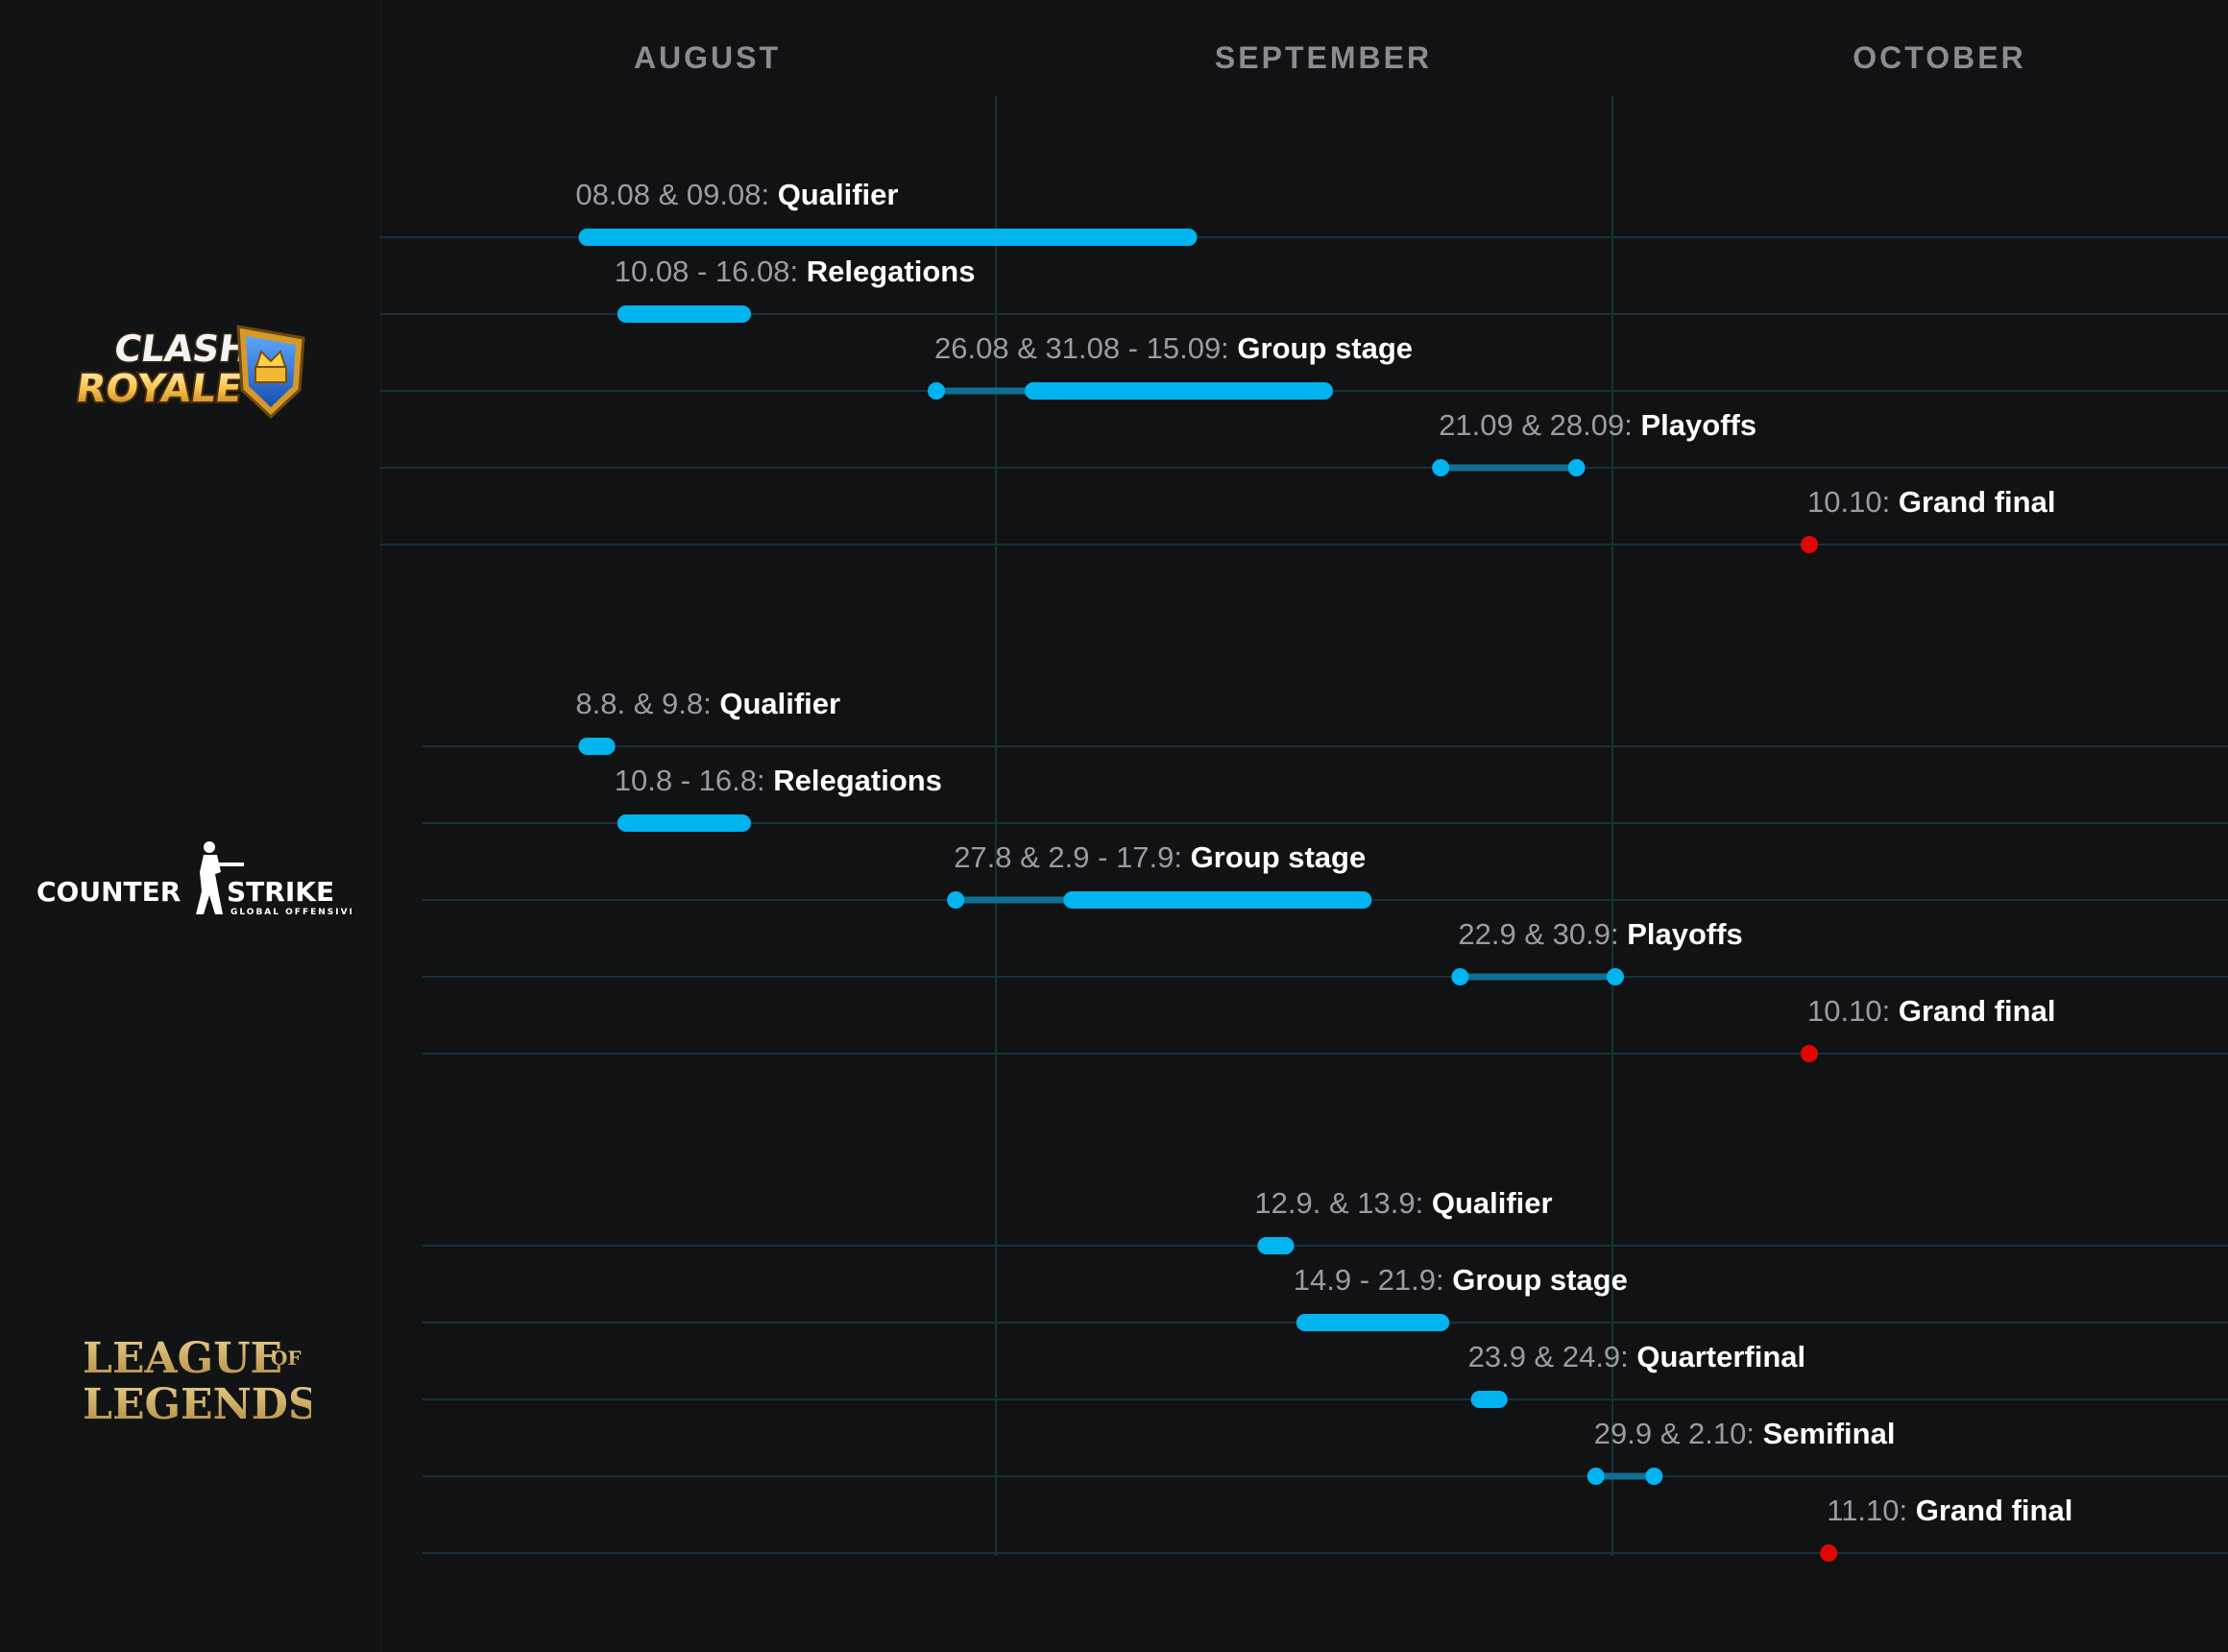 The width and height of the screenshot is (2228, 1652). I want to click on event-name: Quarterfinal, so click(1721, 1356).